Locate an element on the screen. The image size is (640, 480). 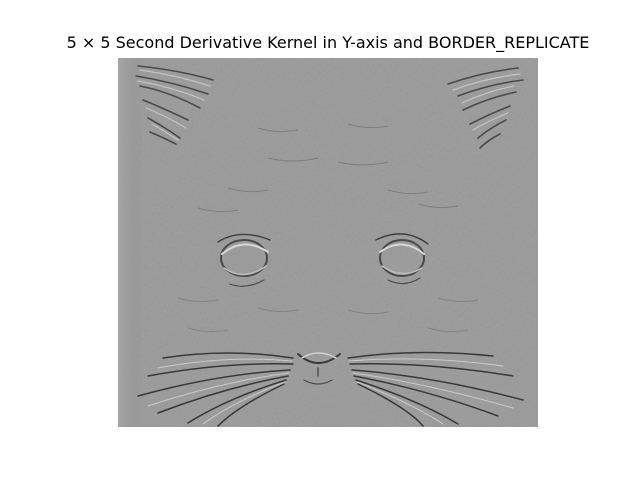
nose is located at coordinates (319, 368).